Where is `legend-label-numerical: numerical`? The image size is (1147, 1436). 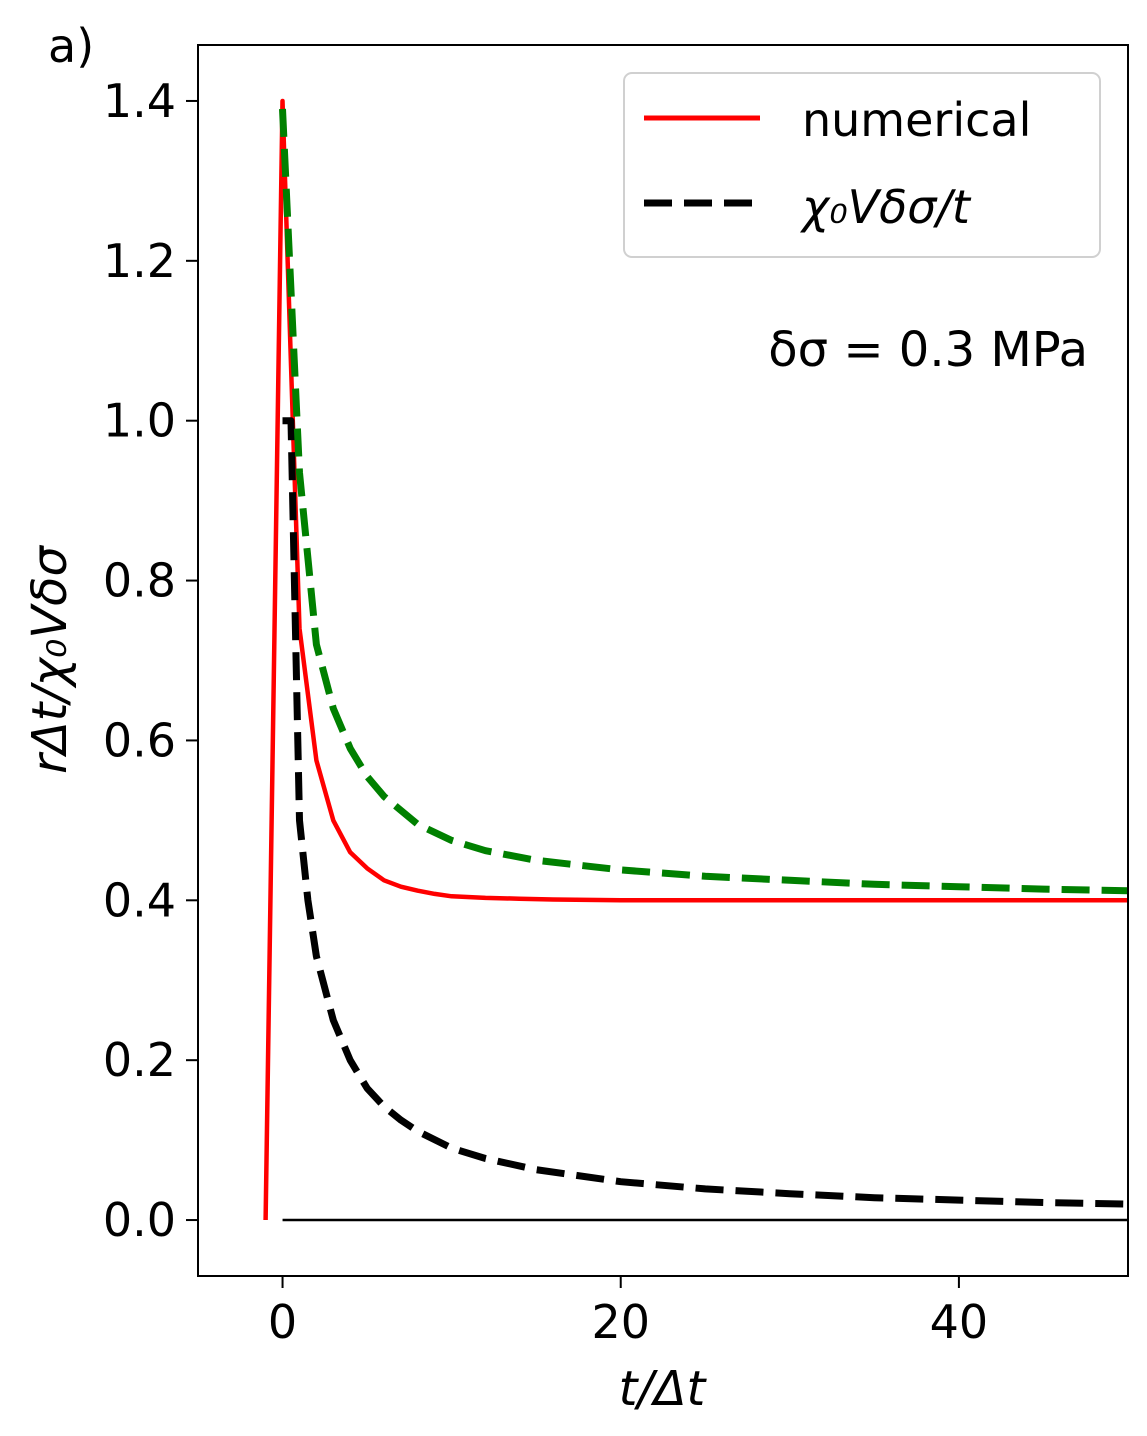 legend-label-numerical: numerical is located at coordinates (916, 120).